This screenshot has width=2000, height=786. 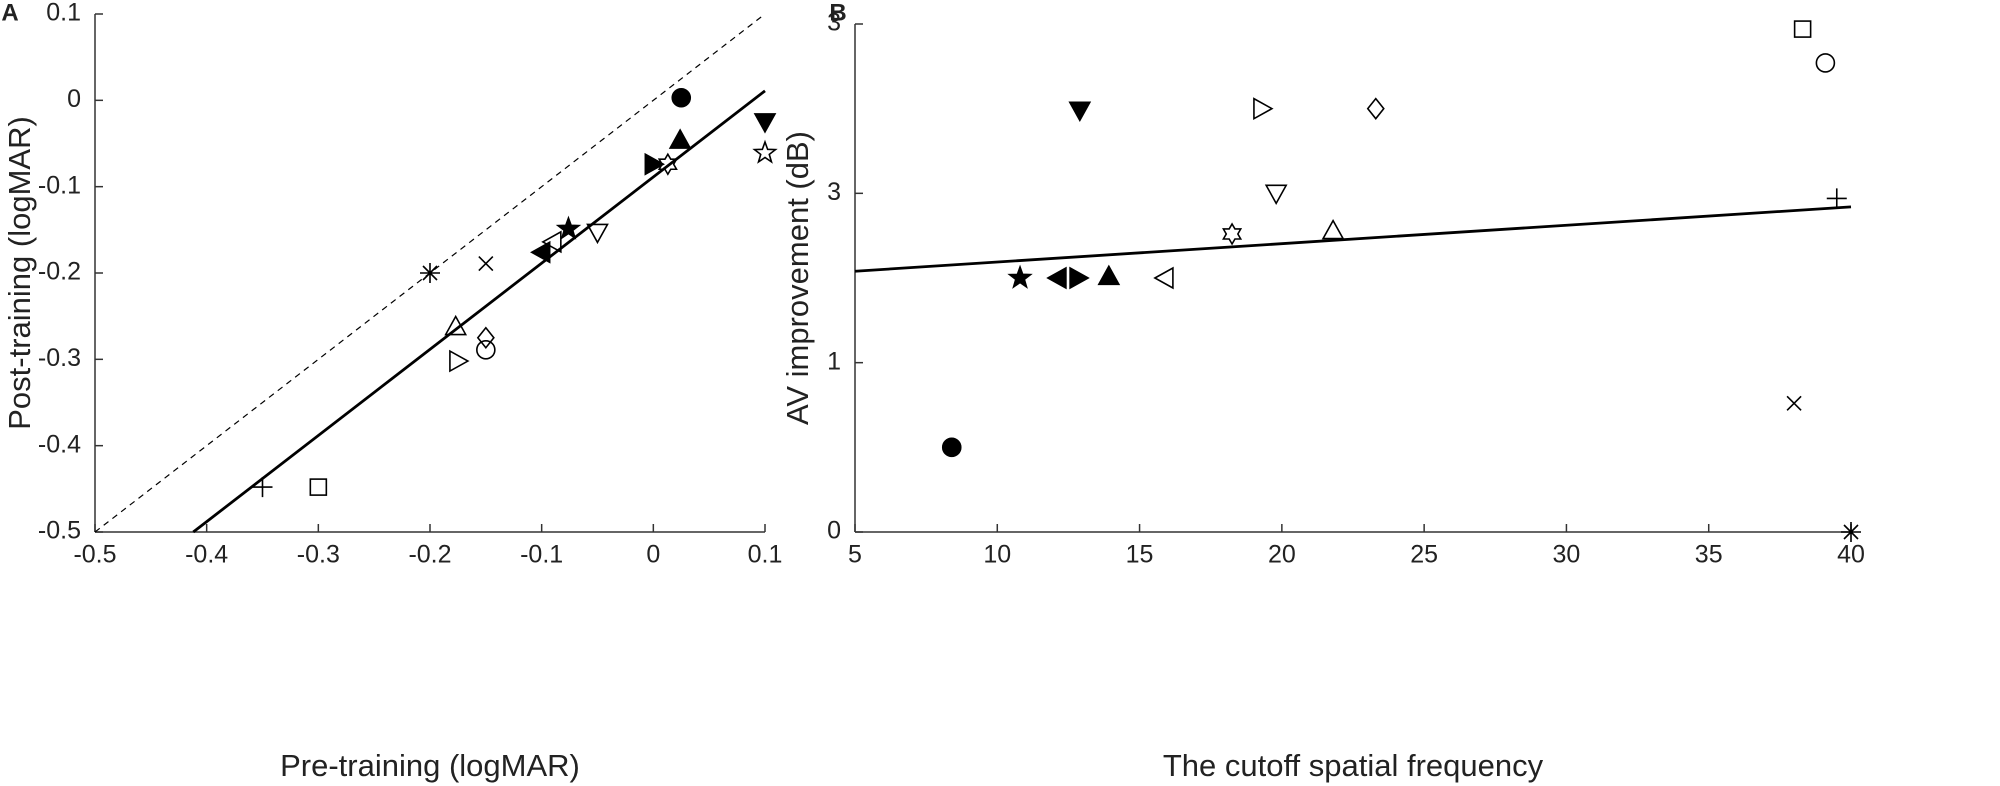 I want to click on panel-label: B, so click(x=837, y=13).